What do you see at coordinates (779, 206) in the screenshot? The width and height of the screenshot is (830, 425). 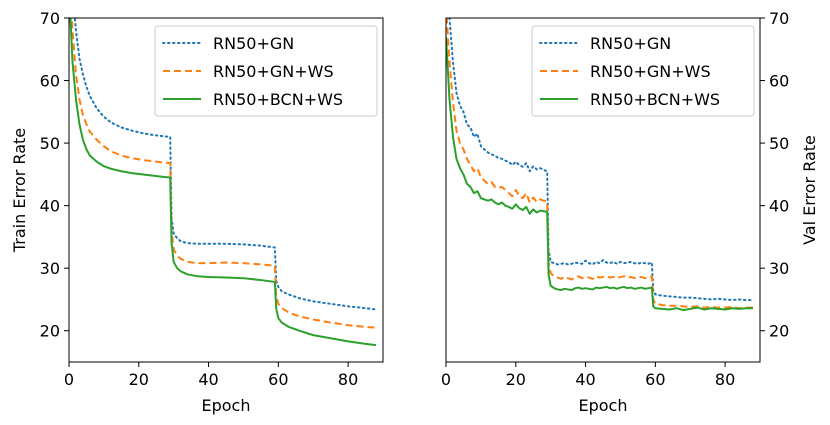 I see `val-y-tick-label: 40` at bounding box center [779, 206].